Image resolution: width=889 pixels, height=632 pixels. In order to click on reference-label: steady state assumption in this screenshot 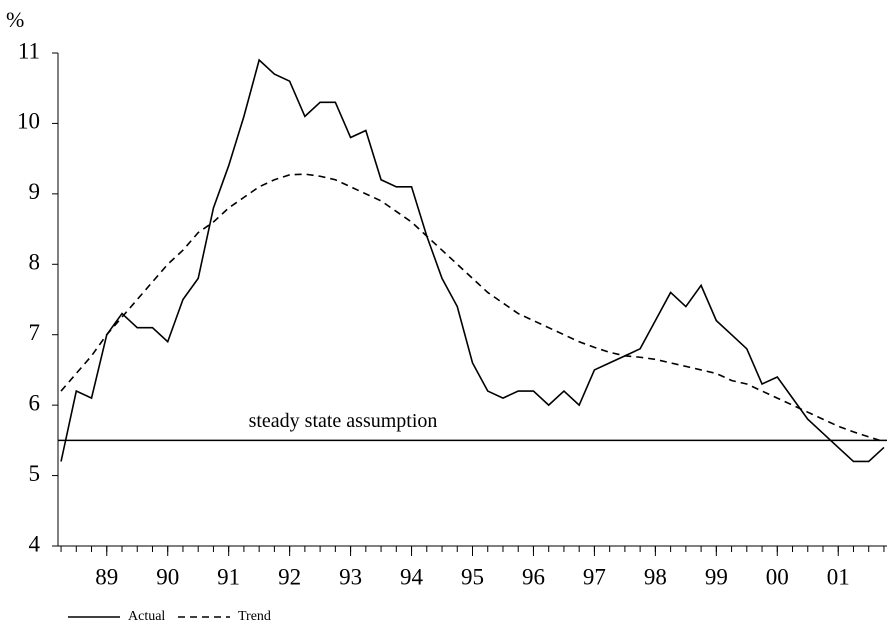, I will do `click(343, 421)`.